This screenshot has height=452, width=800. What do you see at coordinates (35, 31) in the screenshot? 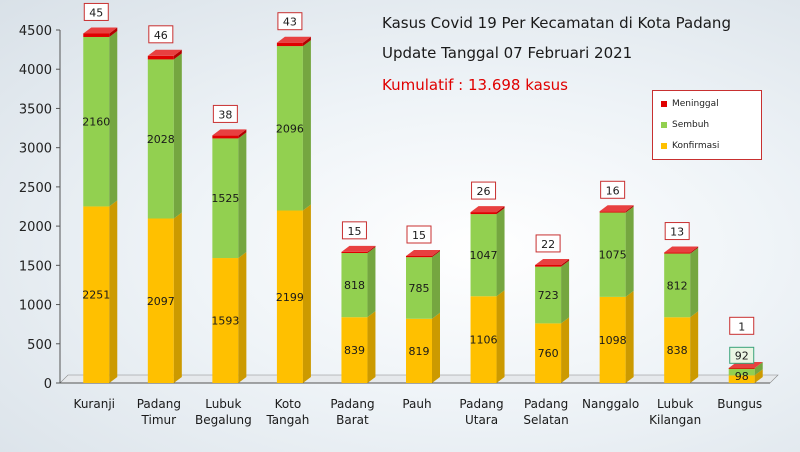
I see `y-tick-label: 4500` at bounding box center [35, 31].